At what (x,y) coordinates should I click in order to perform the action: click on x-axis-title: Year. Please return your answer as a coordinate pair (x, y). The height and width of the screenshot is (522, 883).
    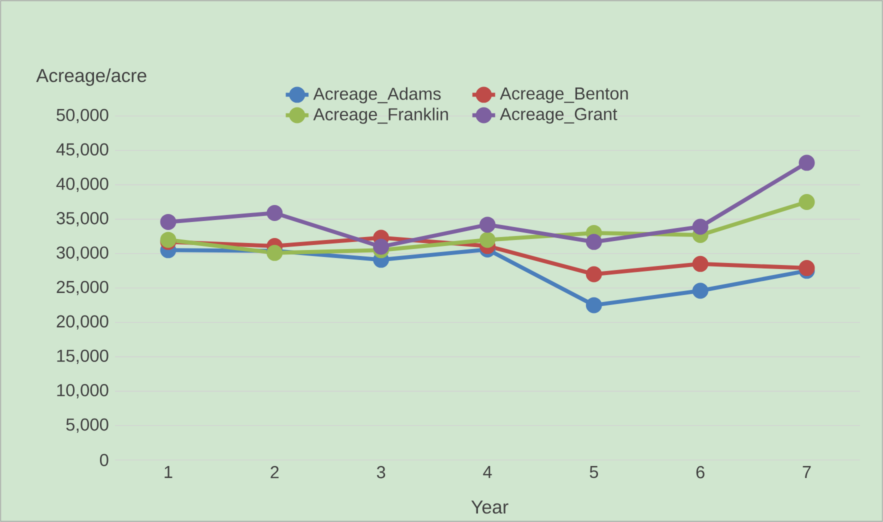
    Looking at the image, I should click on (489, 507).